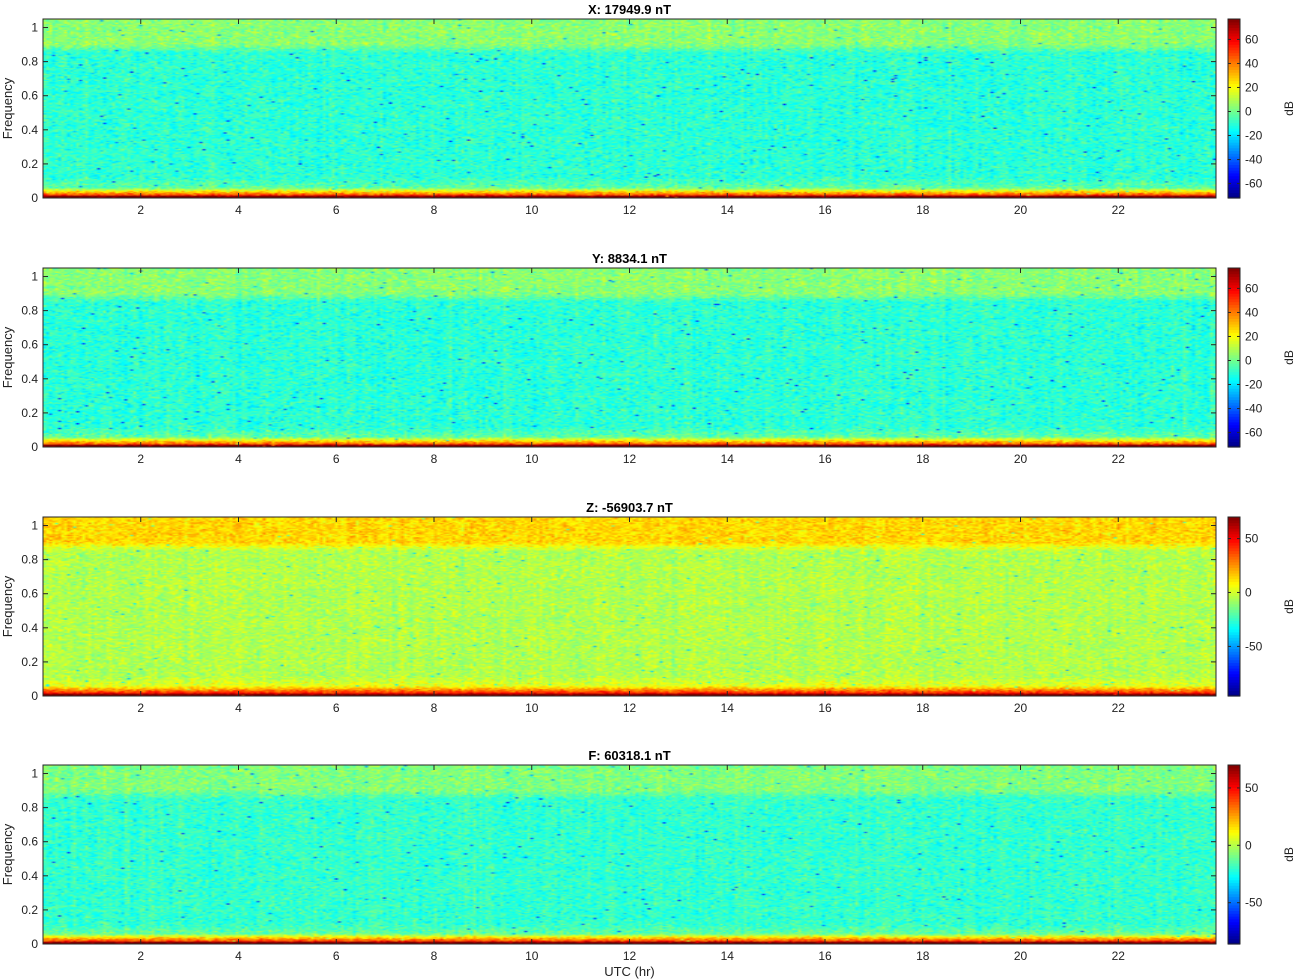 The height and width of the screenshot is (980, 1297). I want to click on x-tick-label: 2, so click(140, 459).